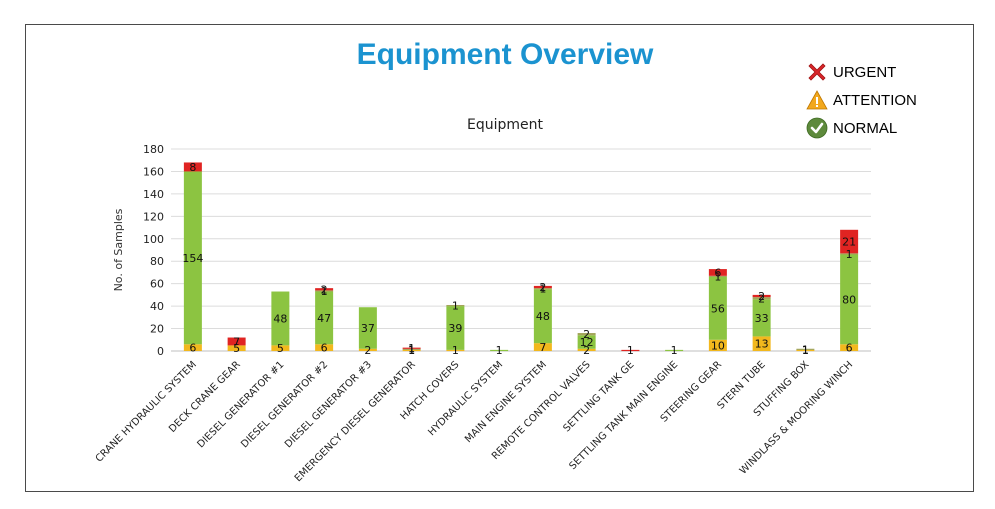 This screenshot has width=995, height=509. I want to click on x-category-label: DIESEL GENERATOR #2, so click(284, 404).